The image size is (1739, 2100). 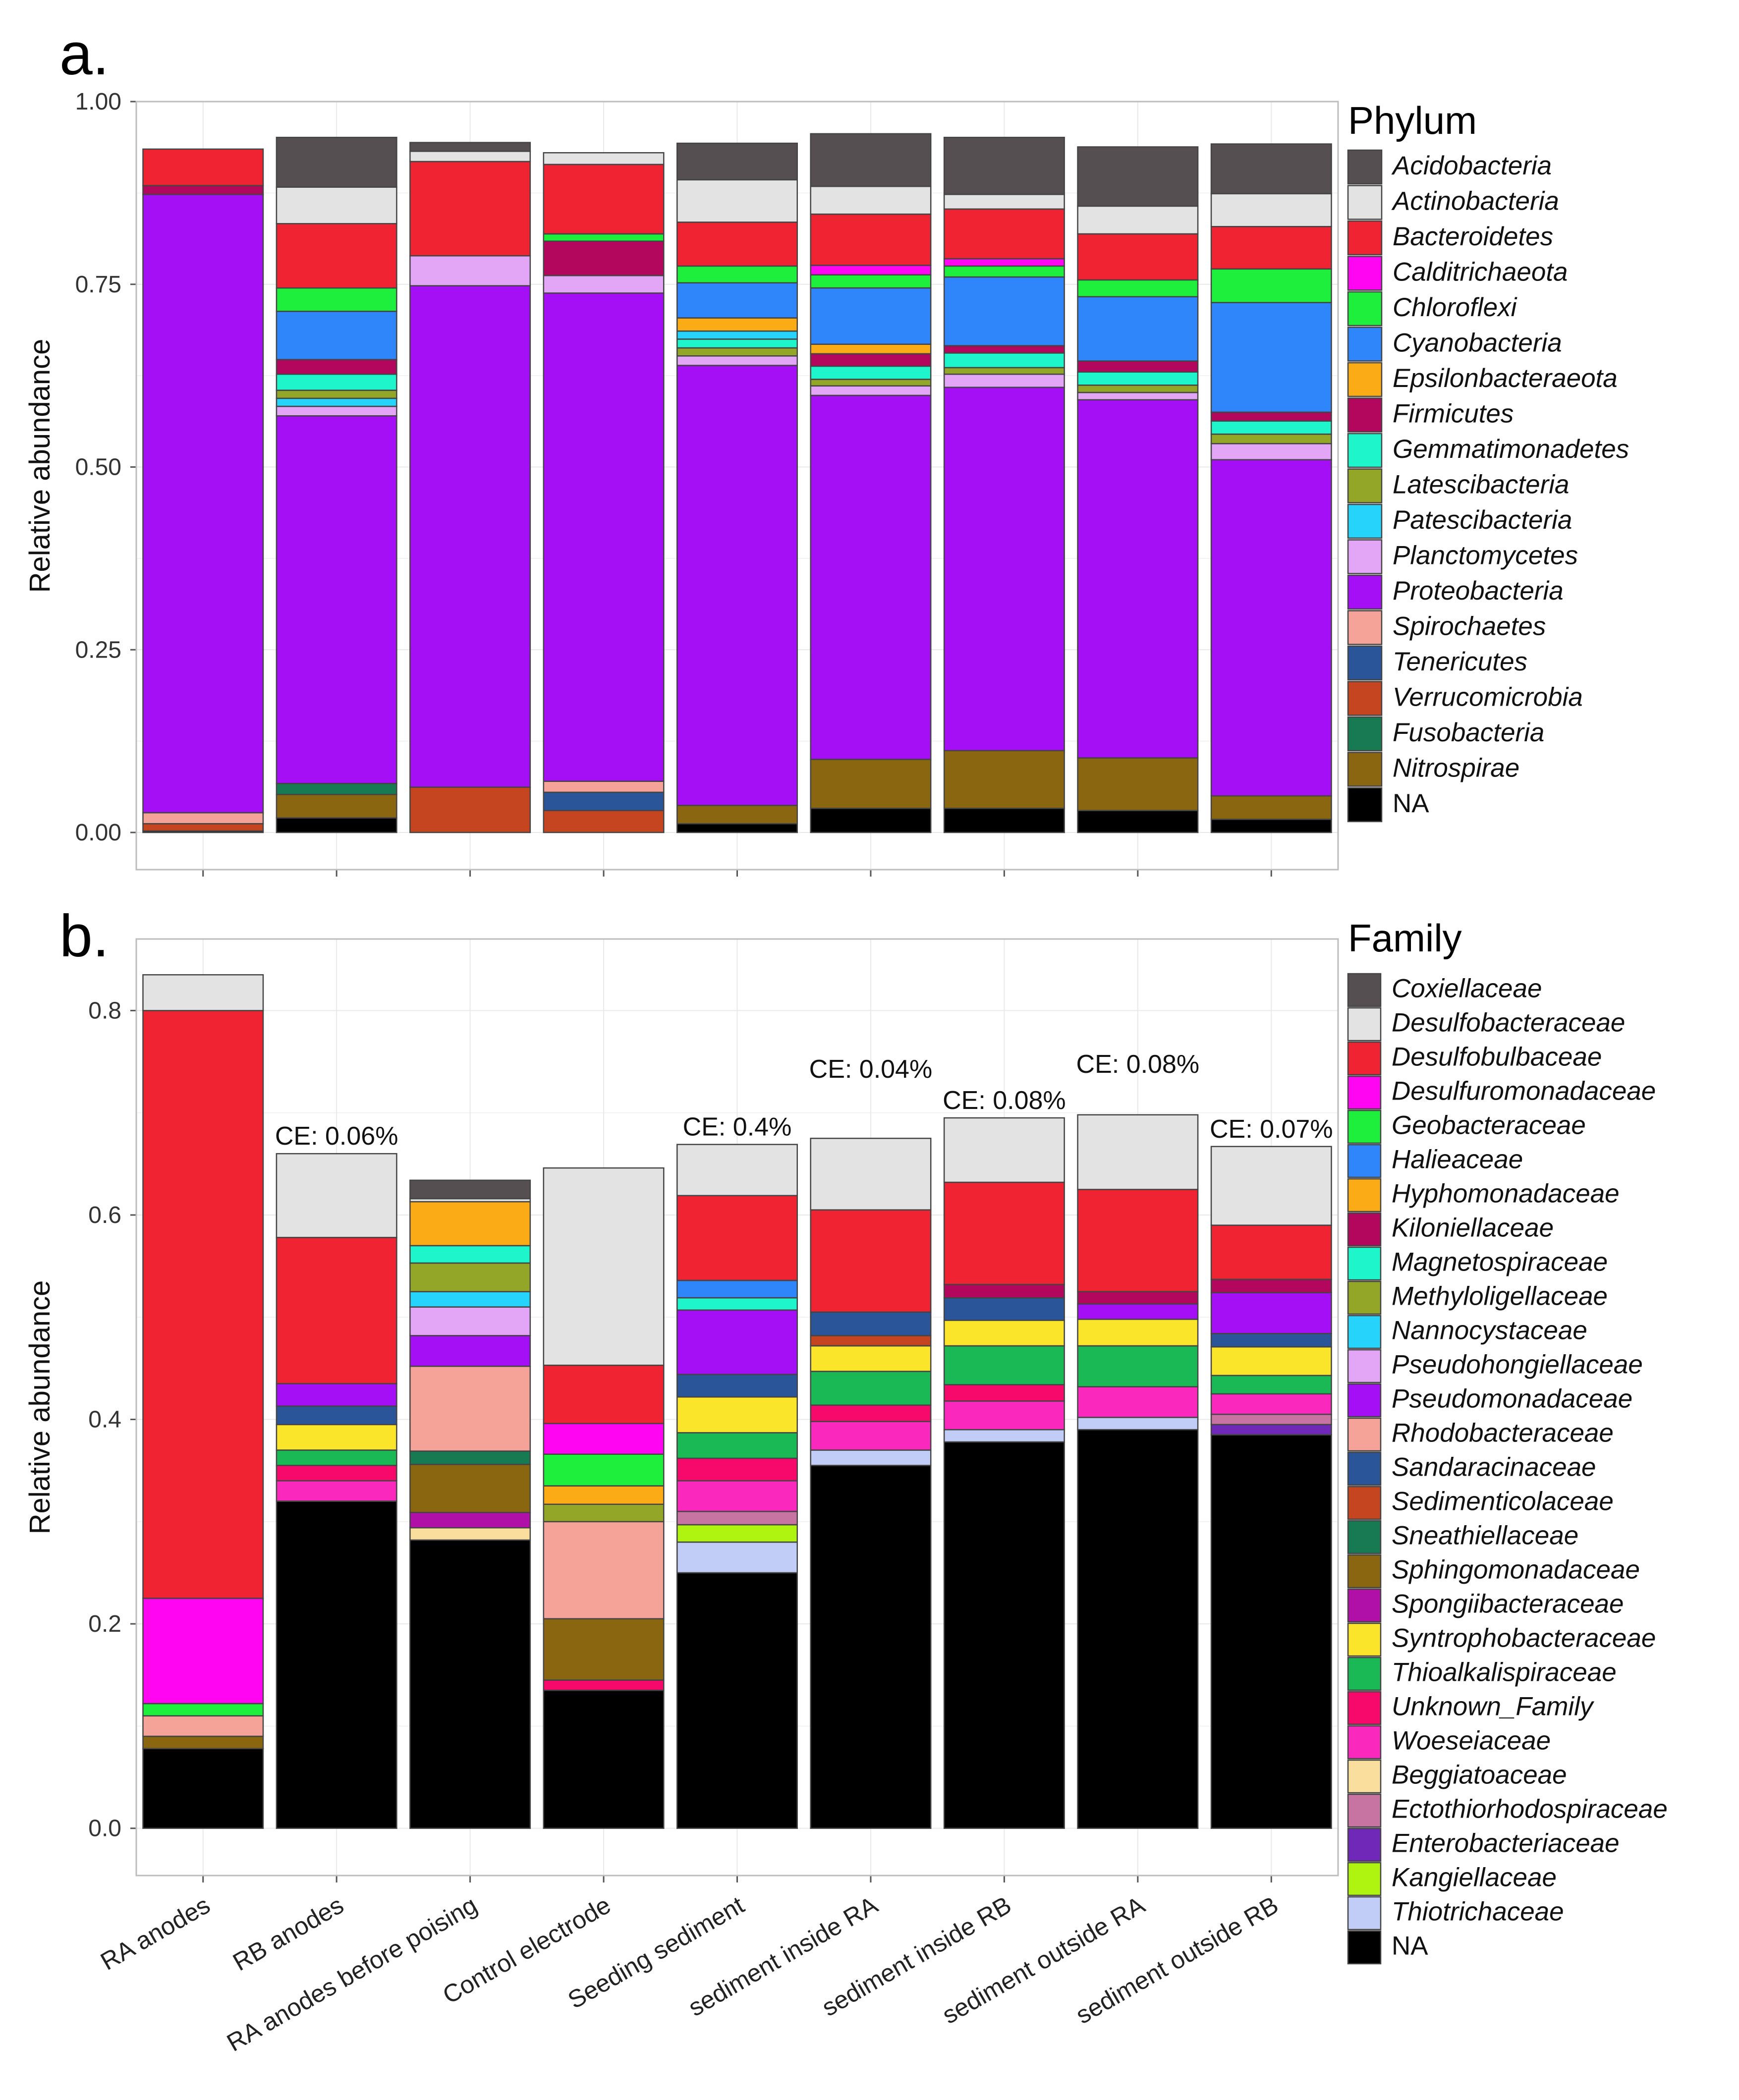 I want to click on bar-ra-anodes-before-poising, so click(x=470, y=487).